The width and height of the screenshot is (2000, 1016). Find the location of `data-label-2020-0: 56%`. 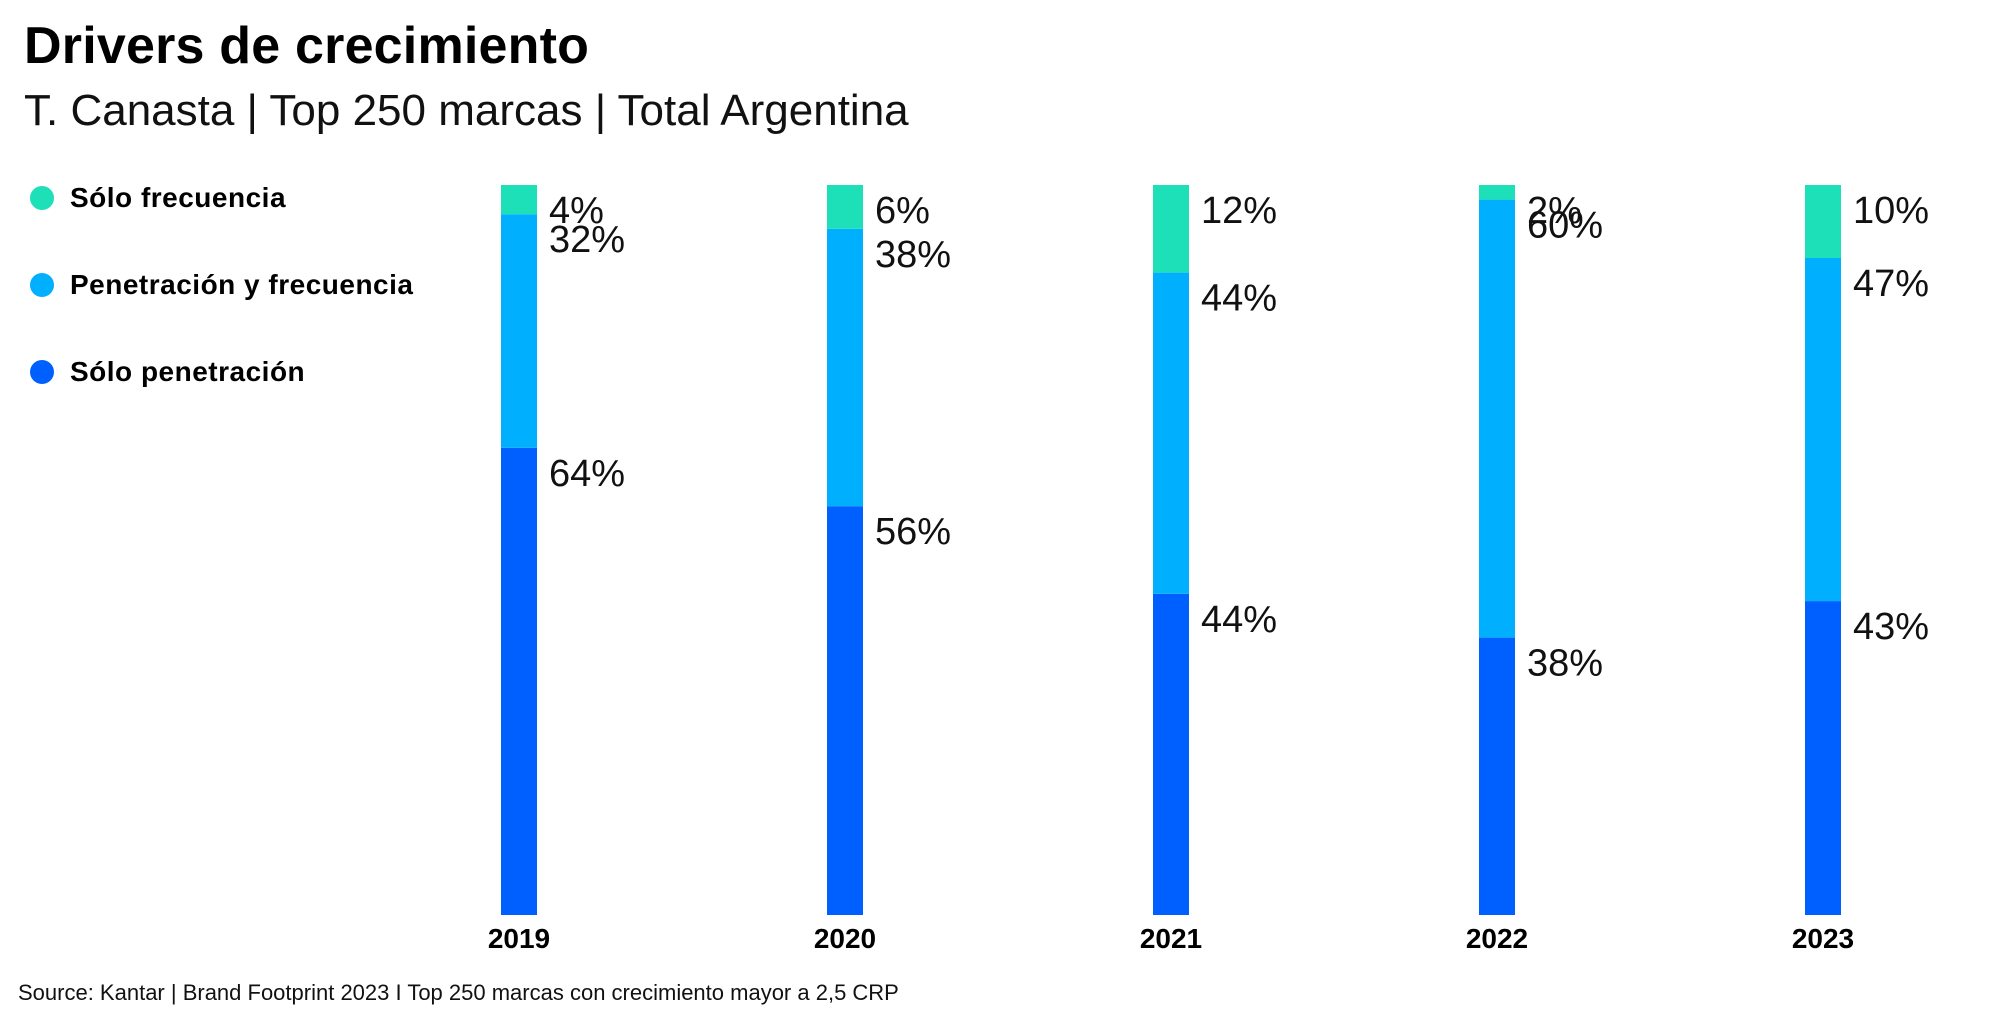

data-label-2020-0: 56% is located at coordinates (913, 532).